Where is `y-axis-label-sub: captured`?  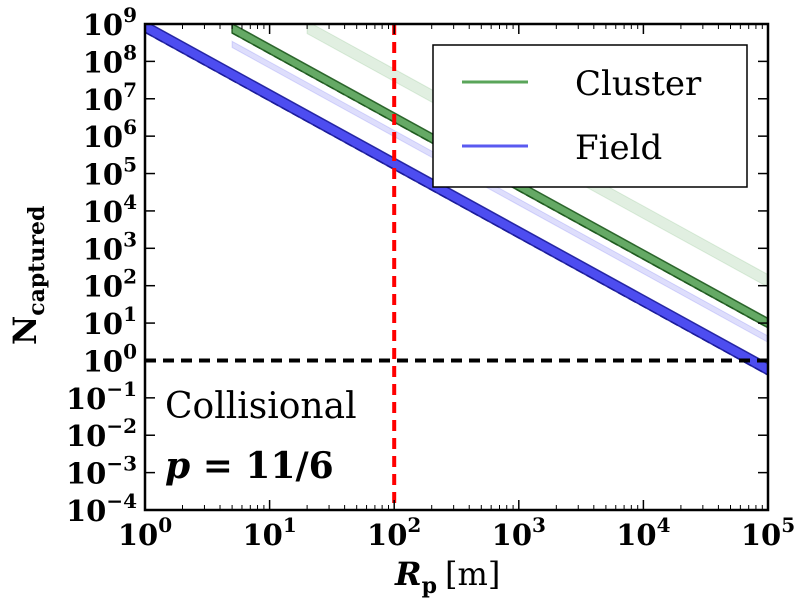 y-axis-label-sub: captured is located at coordinates (37, 261).